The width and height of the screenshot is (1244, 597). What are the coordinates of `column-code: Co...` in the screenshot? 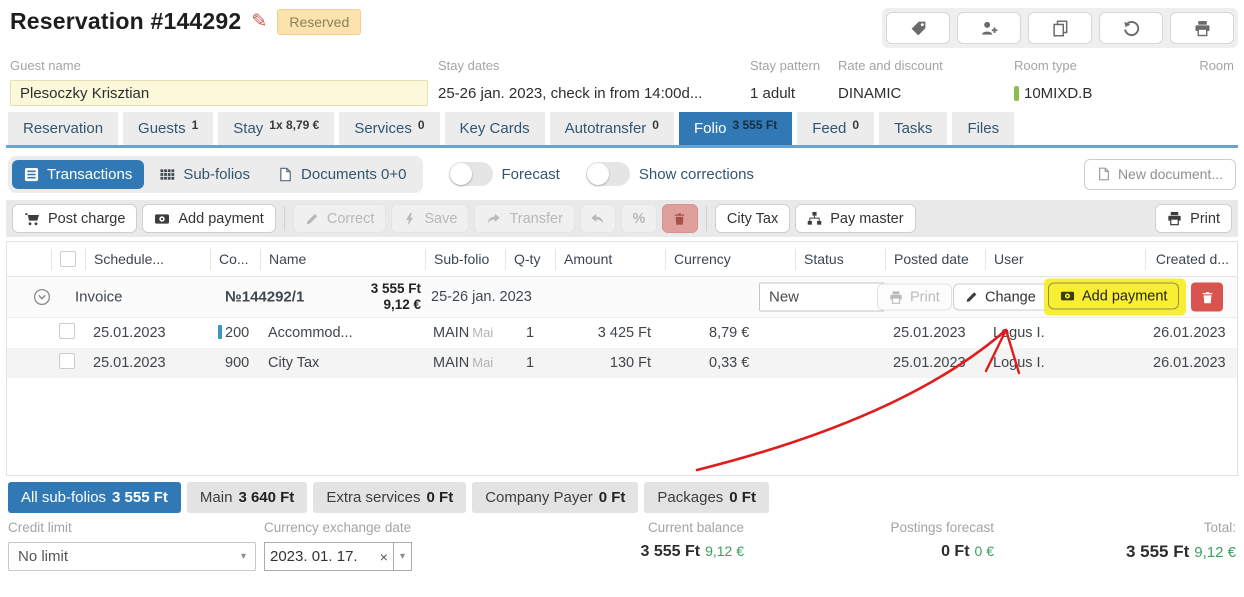 It's located at (235, 259).